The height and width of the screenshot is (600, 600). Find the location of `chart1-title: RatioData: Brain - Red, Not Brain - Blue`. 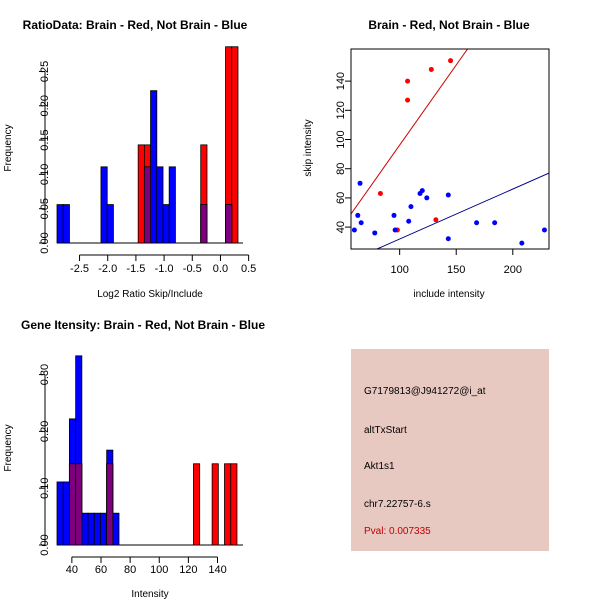

chart1-title: RatioData: Brain - Red, Not Brain - Blue is located at coordinates (135, 25).